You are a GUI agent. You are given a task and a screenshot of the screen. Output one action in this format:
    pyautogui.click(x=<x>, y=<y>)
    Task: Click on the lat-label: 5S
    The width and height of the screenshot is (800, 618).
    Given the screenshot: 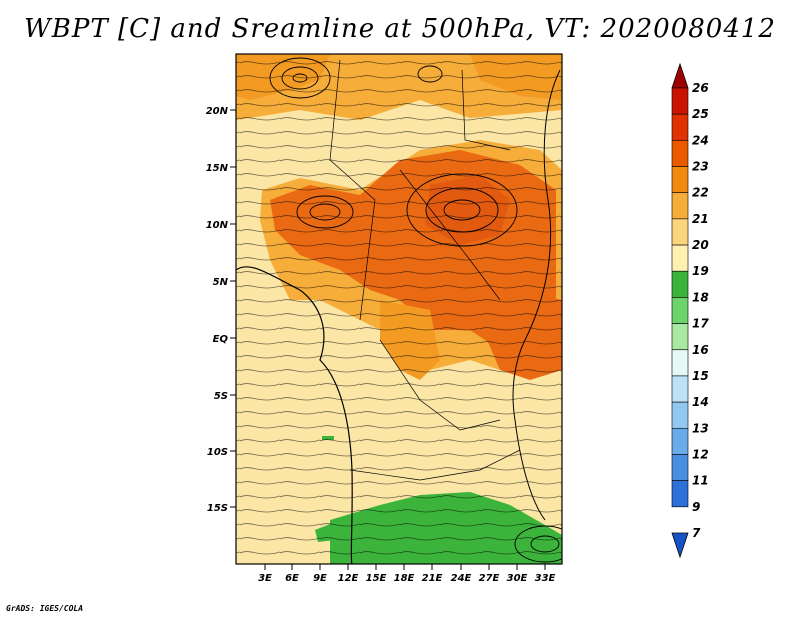 What is the action you would take?
    pyautogui.click(x=221, y=396)
    